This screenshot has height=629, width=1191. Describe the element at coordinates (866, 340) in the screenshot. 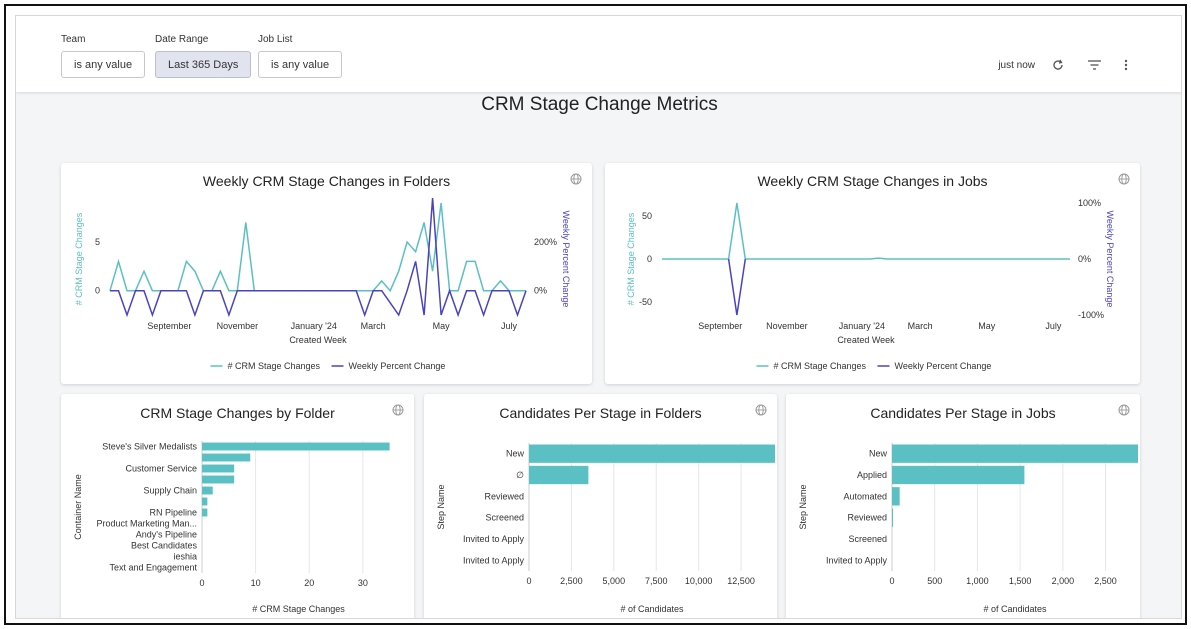

I see `x-axis-label: Created Week` at that location.